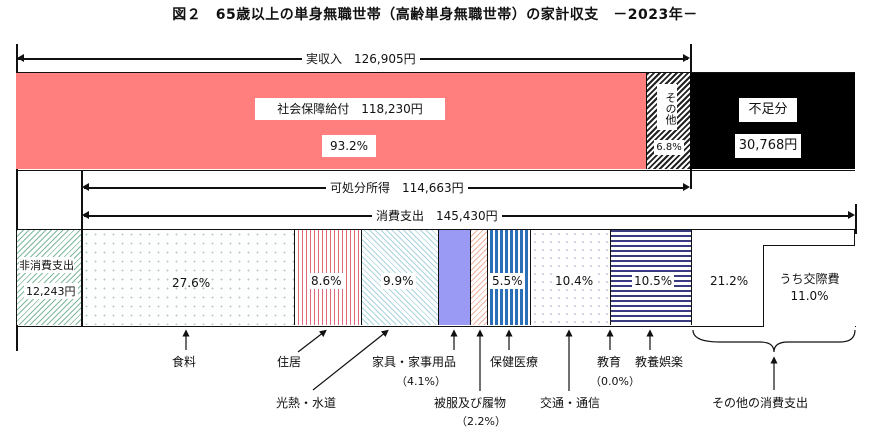 The image size is (870, 433). I want to click on non-consumption-value: 12,243円, so click(51, 291).